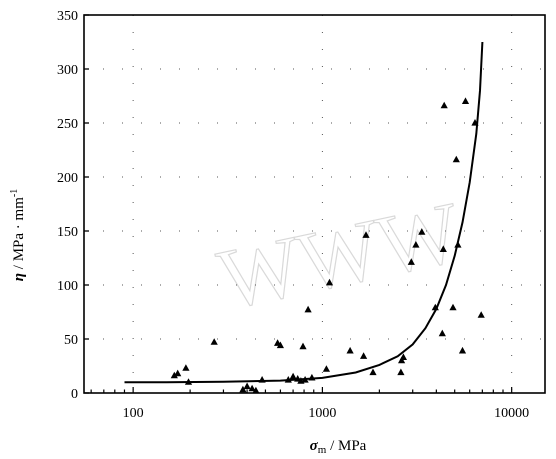  Describe the element at coordinates (67, 16) in the screenshot. I see `y-tick-label: 350` at that location.